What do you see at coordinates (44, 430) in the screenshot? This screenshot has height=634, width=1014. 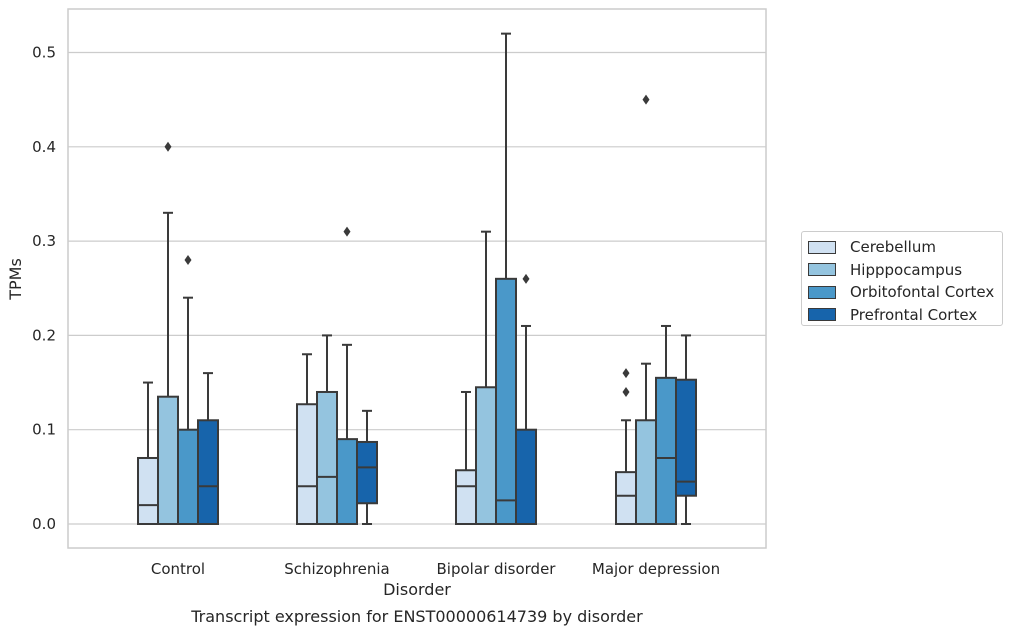 I see `y-tick-label: 0.1` at bounding box center [44, 430].